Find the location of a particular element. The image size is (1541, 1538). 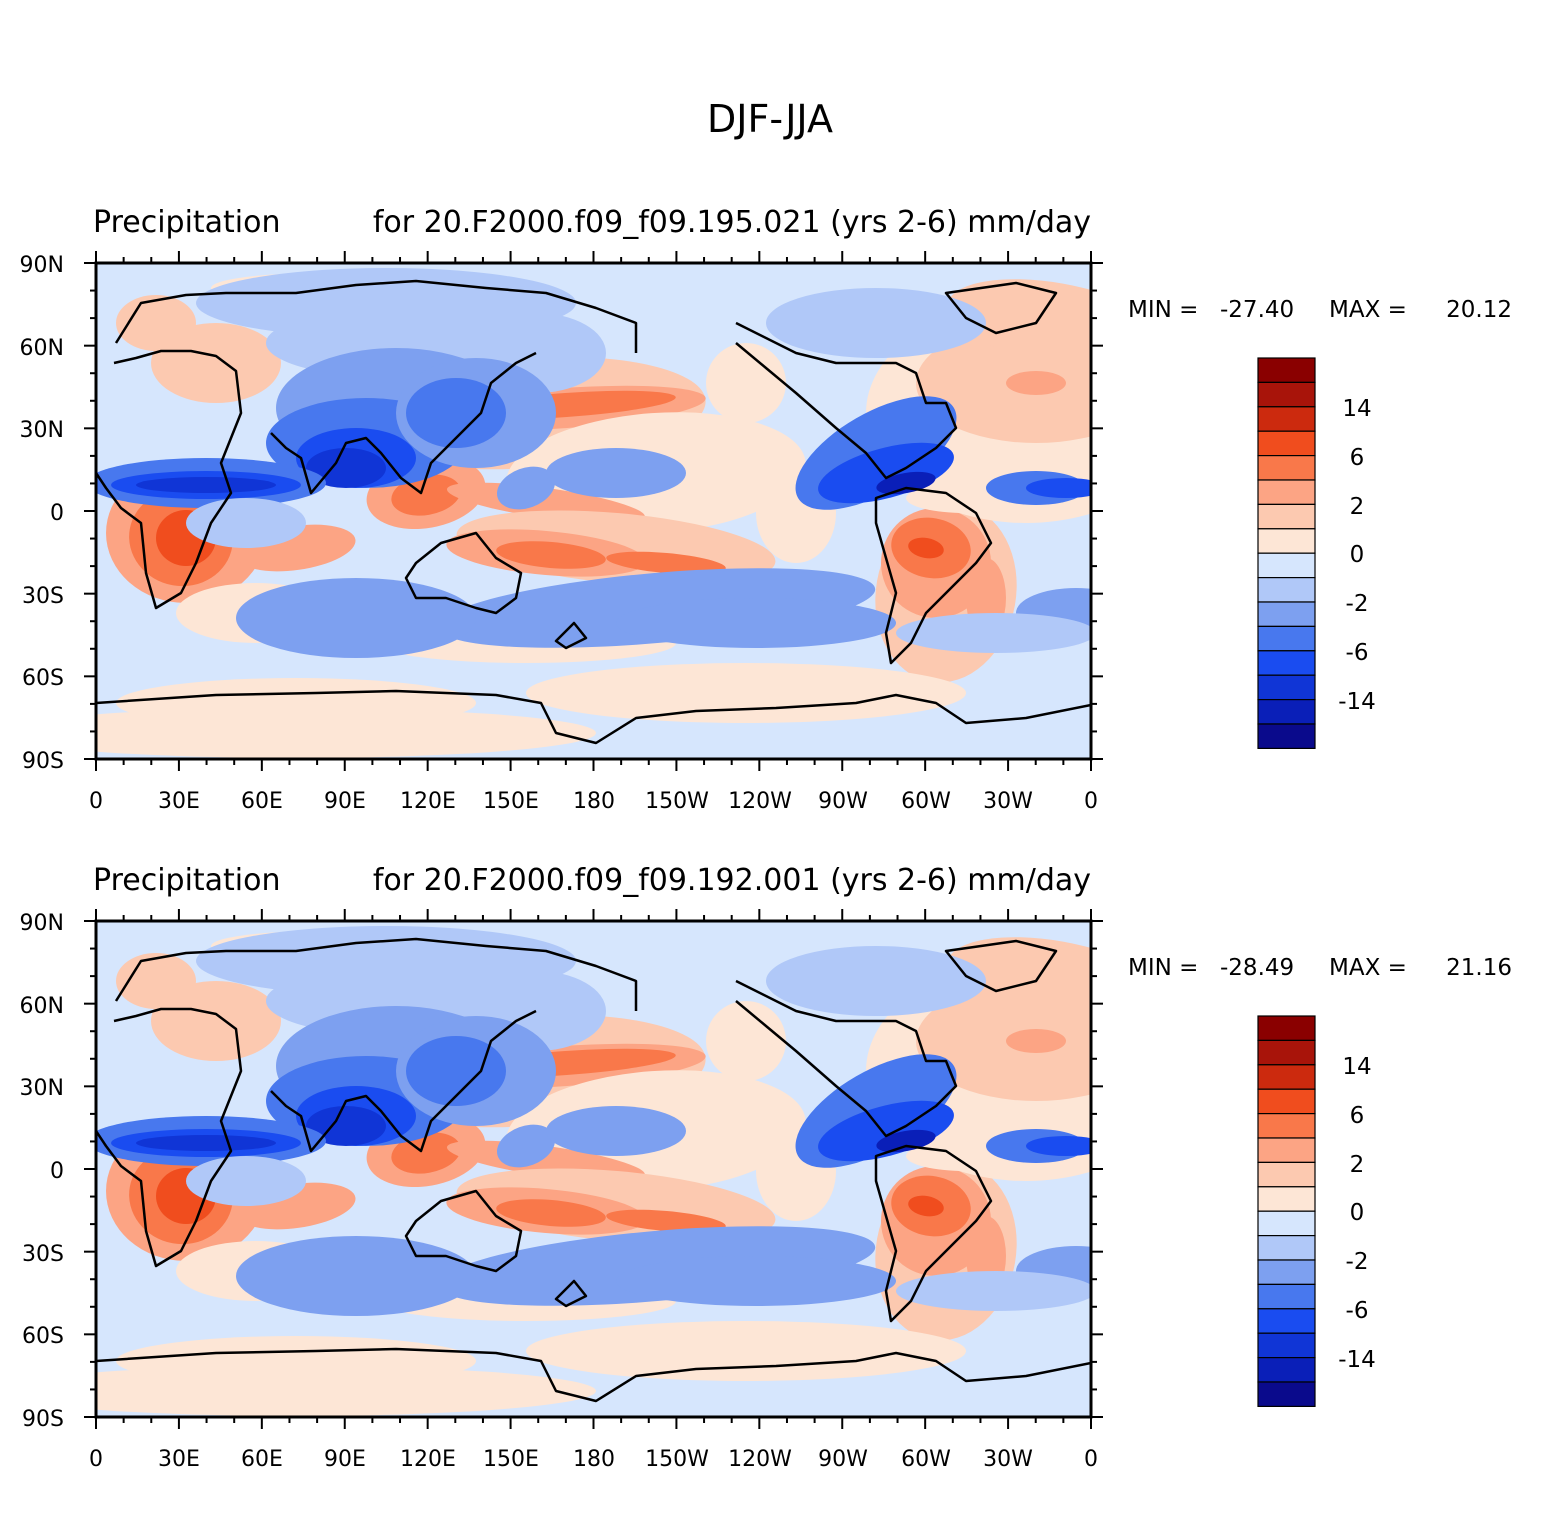

panel-1-title-left: Precipitation is located at coordinates (187, 222).